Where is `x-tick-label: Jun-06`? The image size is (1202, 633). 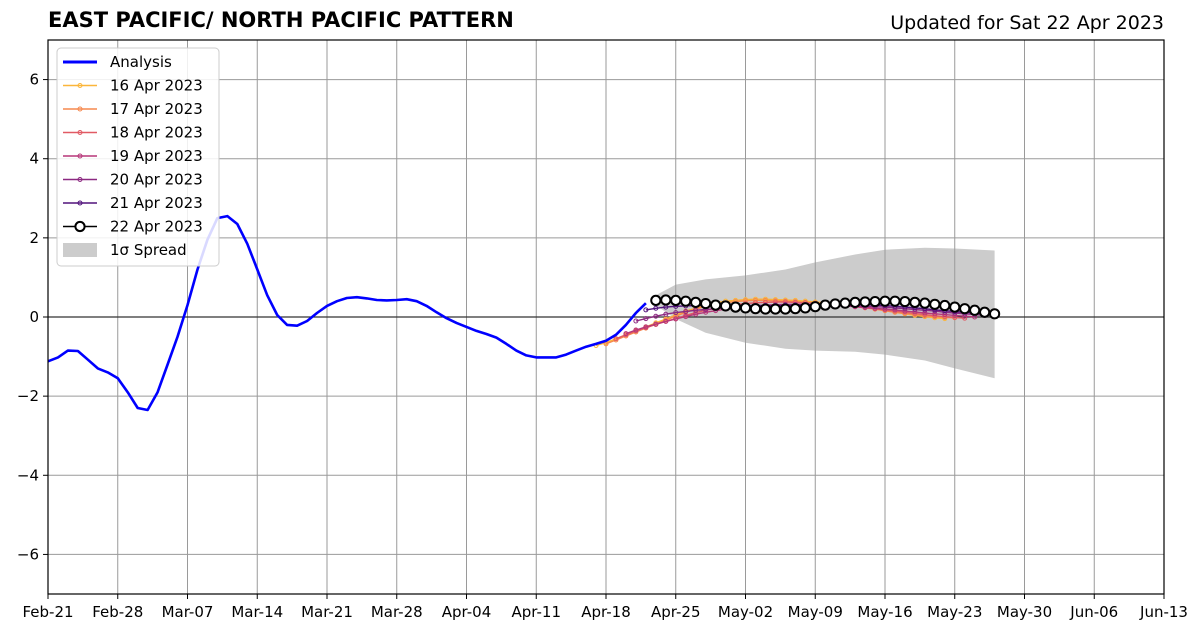
x-tick-label: Jun-06 is located at coordinates (1093, 612).